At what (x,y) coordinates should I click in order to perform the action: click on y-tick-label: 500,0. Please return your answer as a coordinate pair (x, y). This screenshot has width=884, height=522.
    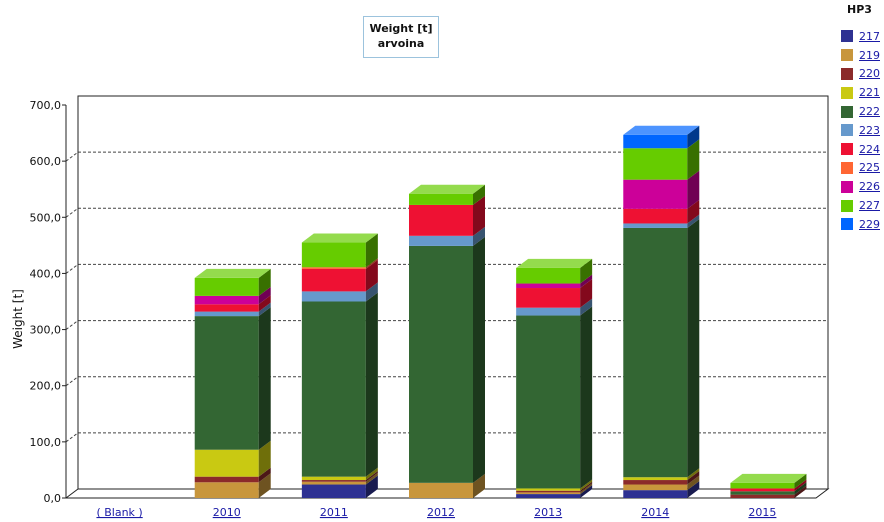
    Looking at the image, I should click on (46, 217).